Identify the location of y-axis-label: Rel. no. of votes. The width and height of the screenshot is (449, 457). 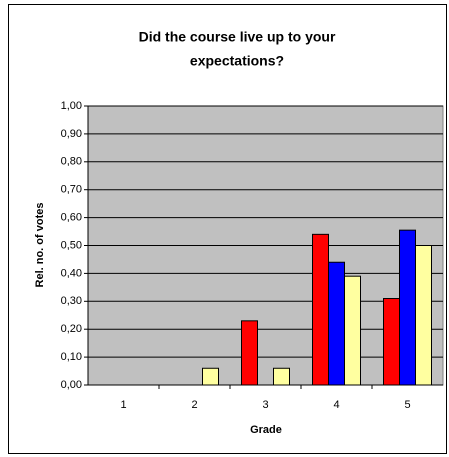
(40, 245).